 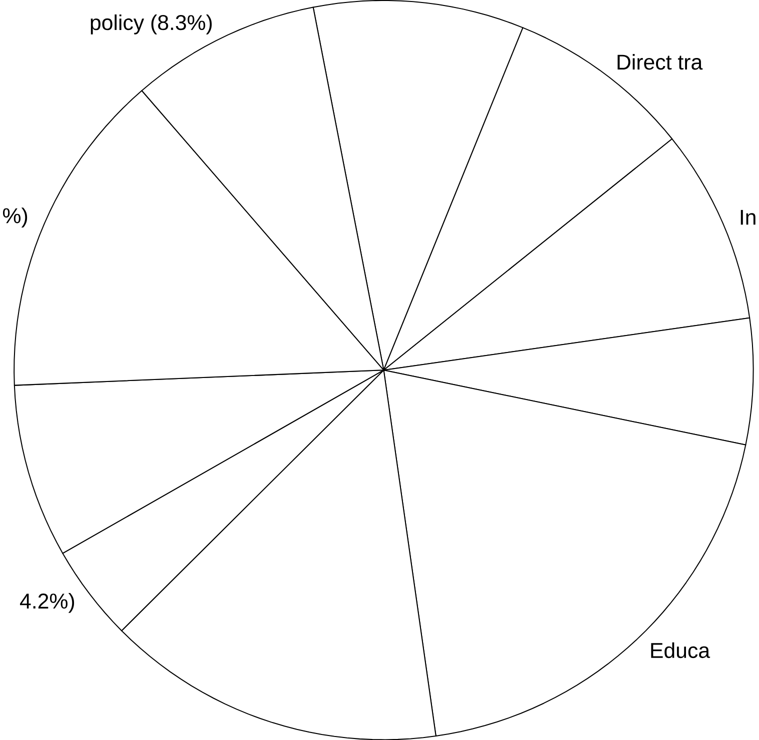 I want to click on slice-label: %), so click(x=15, y=217).